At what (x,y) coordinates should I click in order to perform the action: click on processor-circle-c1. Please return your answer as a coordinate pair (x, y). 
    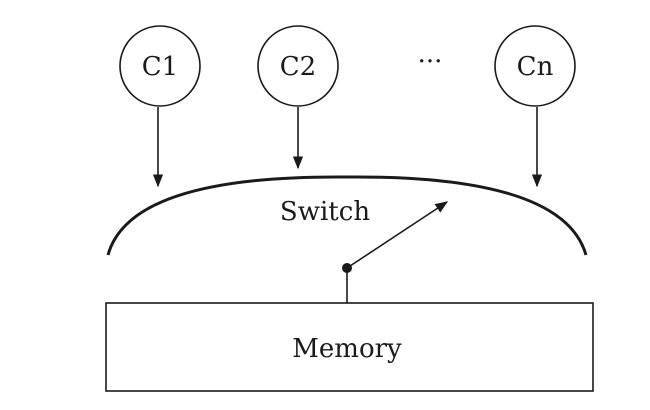
    Looking at the image, I should click on (160, 66).